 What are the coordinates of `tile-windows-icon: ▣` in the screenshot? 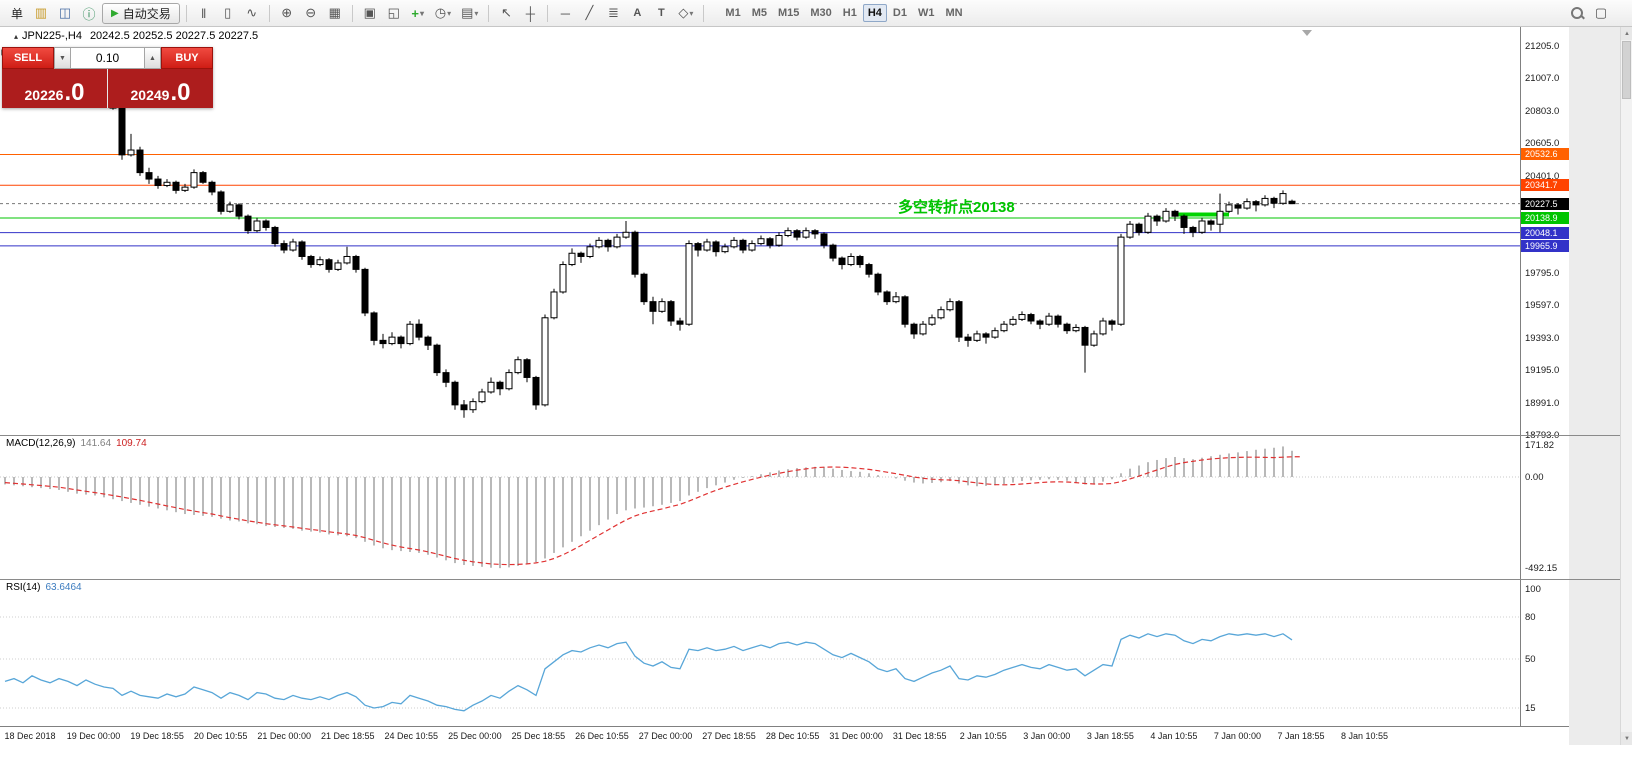 It's located at (369, 12).